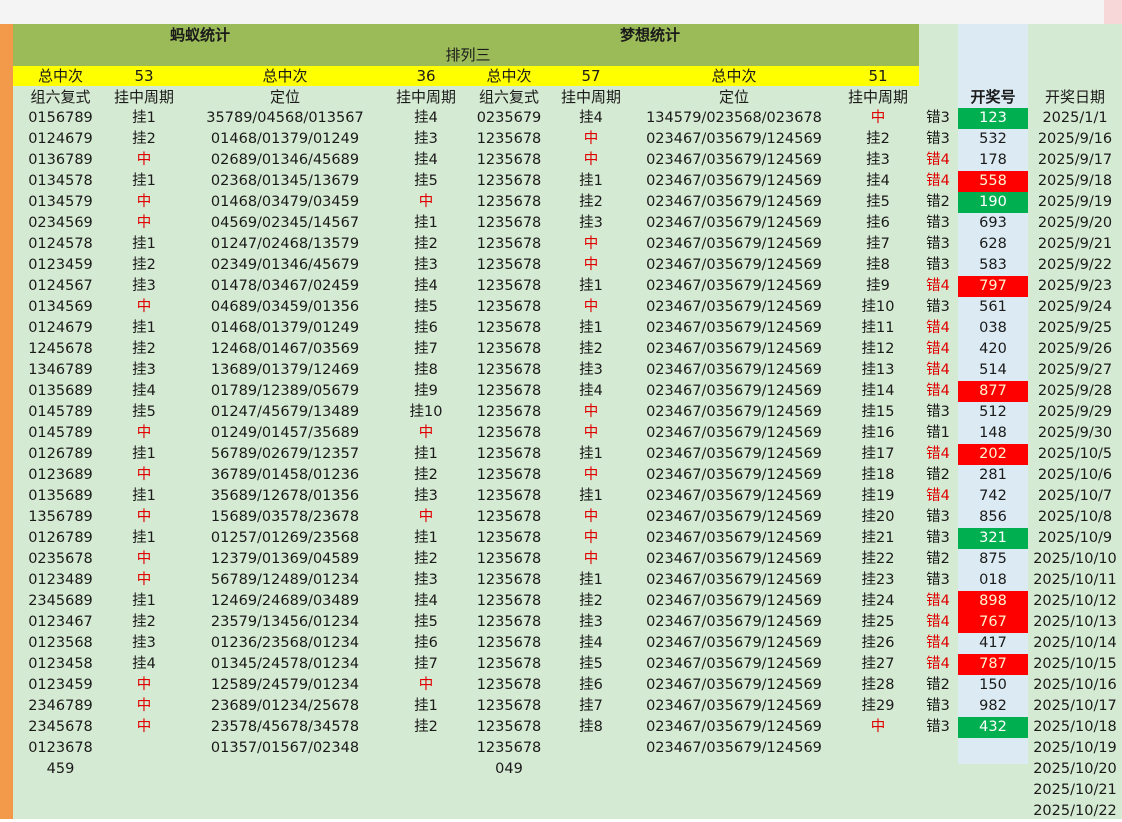 The image size is (1122, 822). Describe the element at coordinates (591, 370) in the screenshot. I see `dream-group6-cycle-cell: 挂3` at that location.